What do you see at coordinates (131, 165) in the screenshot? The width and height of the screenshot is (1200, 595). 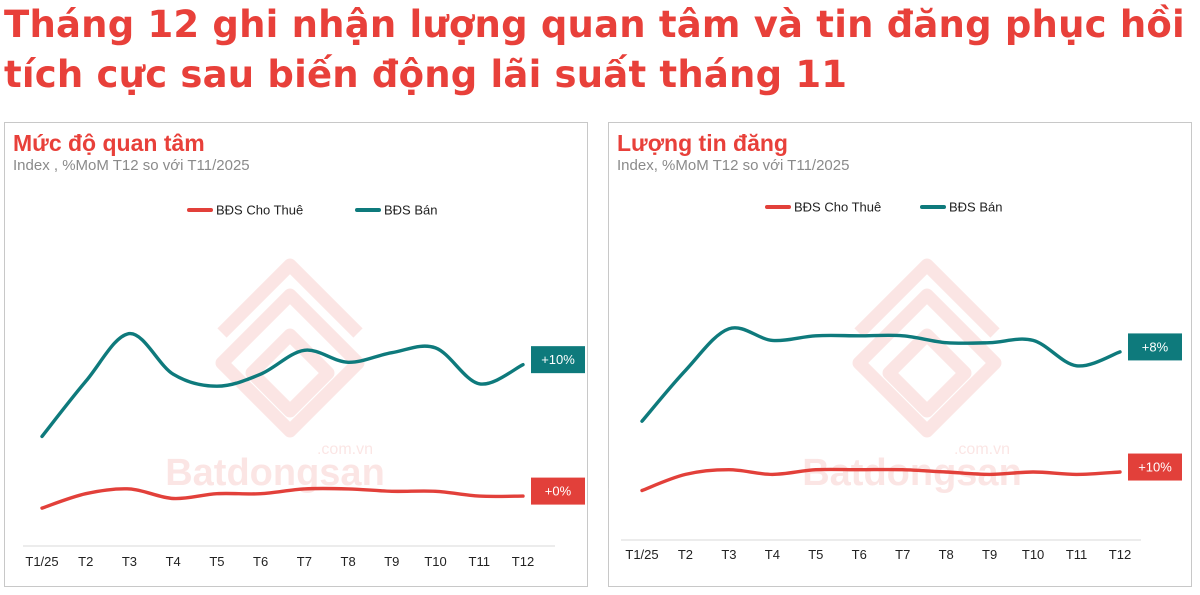 I see `chart-subtitle: Index , %MoM T12 so với T11/2025` at bounding box center [131, 165].